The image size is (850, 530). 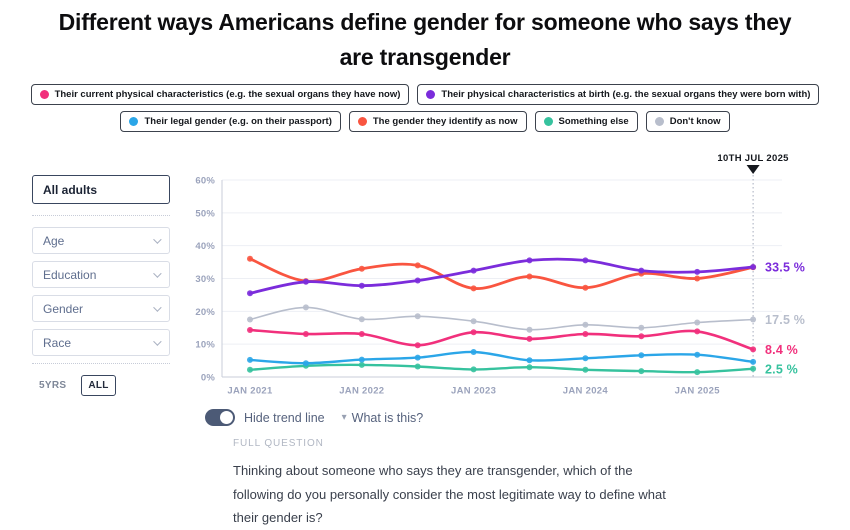 I want to click on filter-label: Race, so click(x=57, y=342).